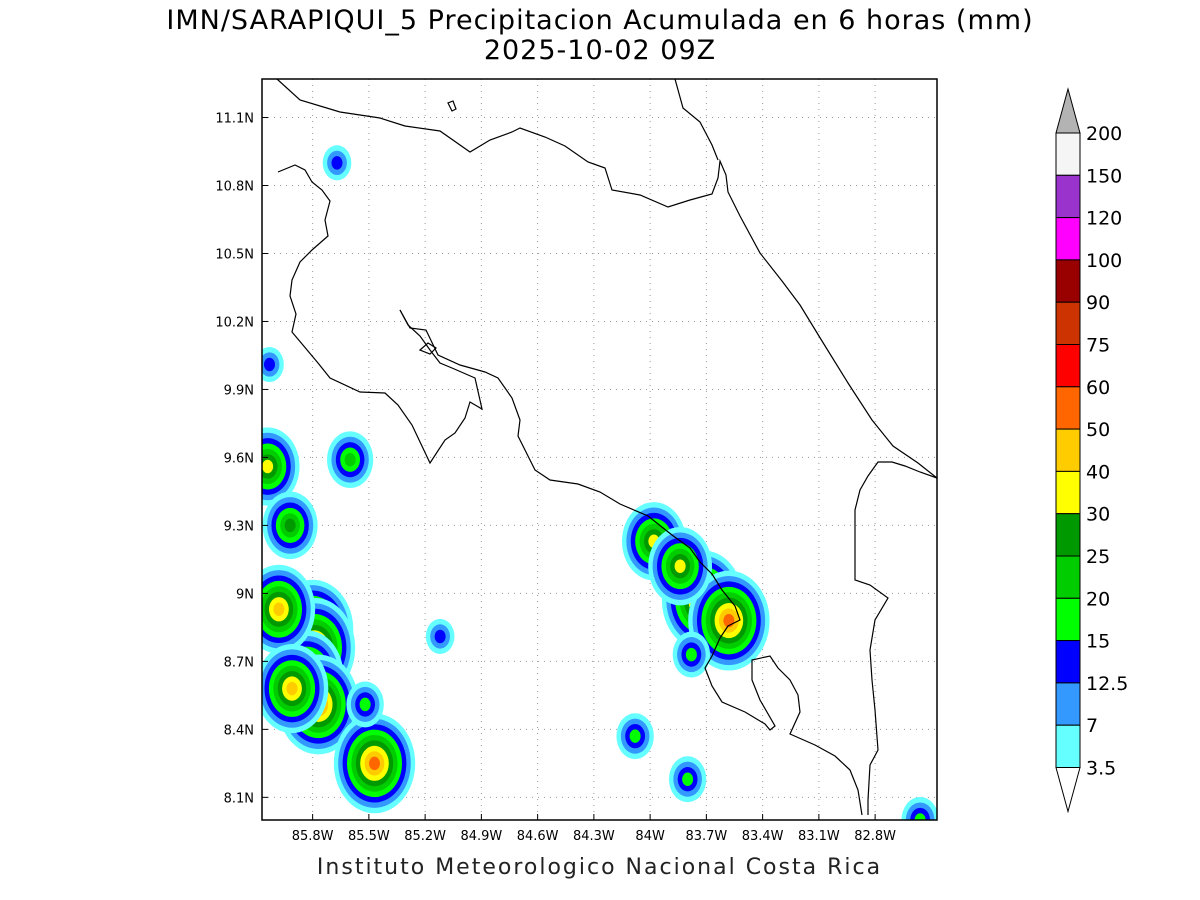 The width and height of the screenshot is (1200, 900). What do you see at coordinates (1104, 134) in the screenshot?
I see `colorbar-label: 200` at bounding box center [1104, 134].